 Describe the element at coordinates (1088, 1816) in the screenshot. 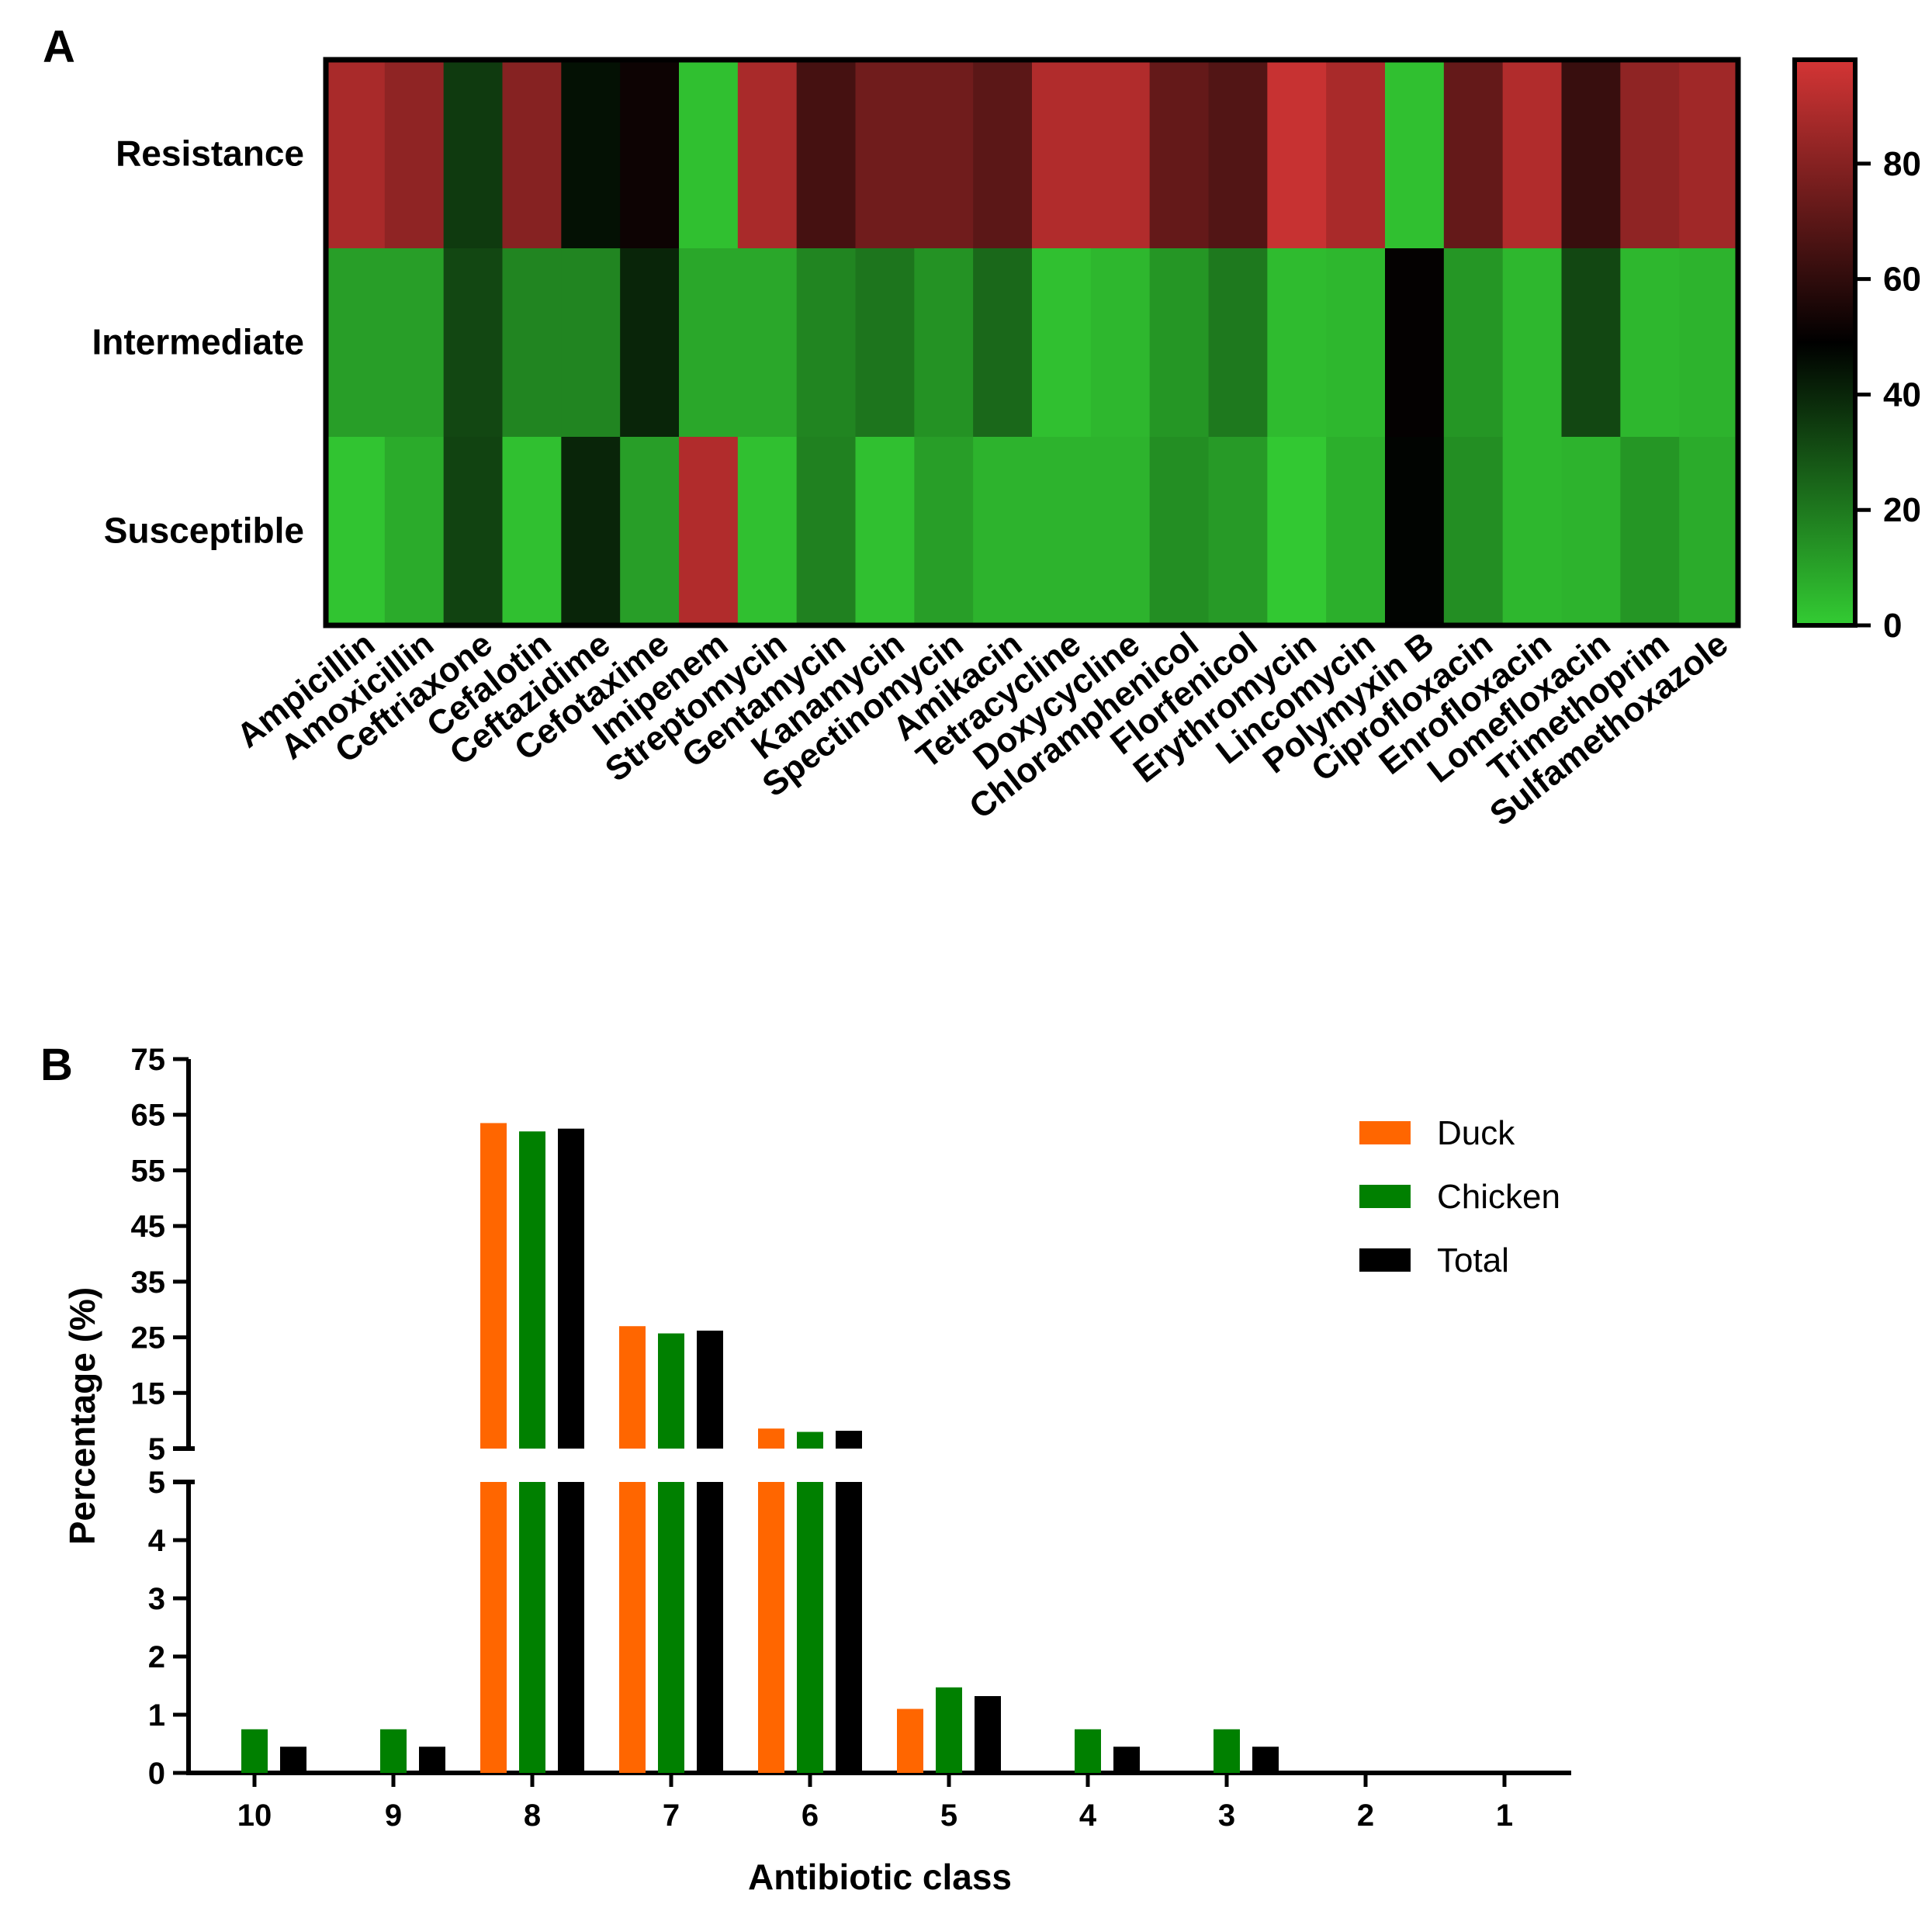

I see `x-tick-label: 4` at that location.